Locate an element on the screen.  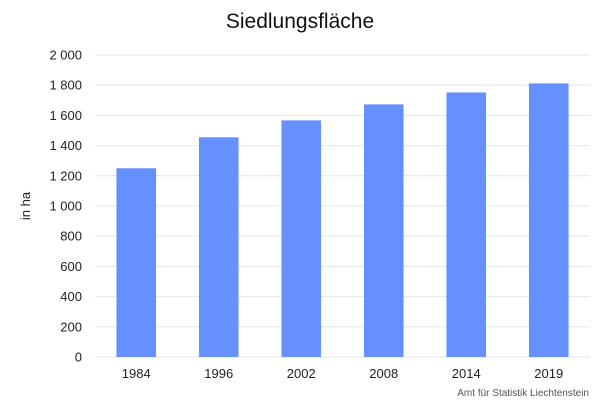
y-tick-label: 1 000 is located at coordinates (65, 206).